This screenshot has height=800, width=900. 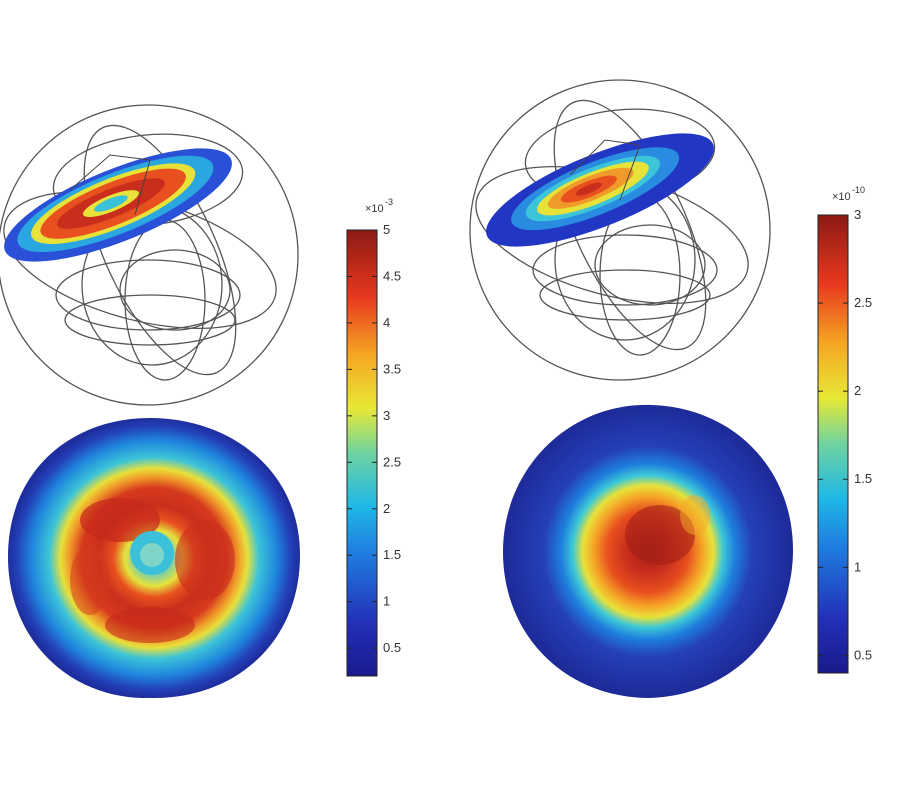 What do you see at coordinates (362, 453) in the screenshot?
I see `left-colorbar-scale` at bounding box center [362, 453].